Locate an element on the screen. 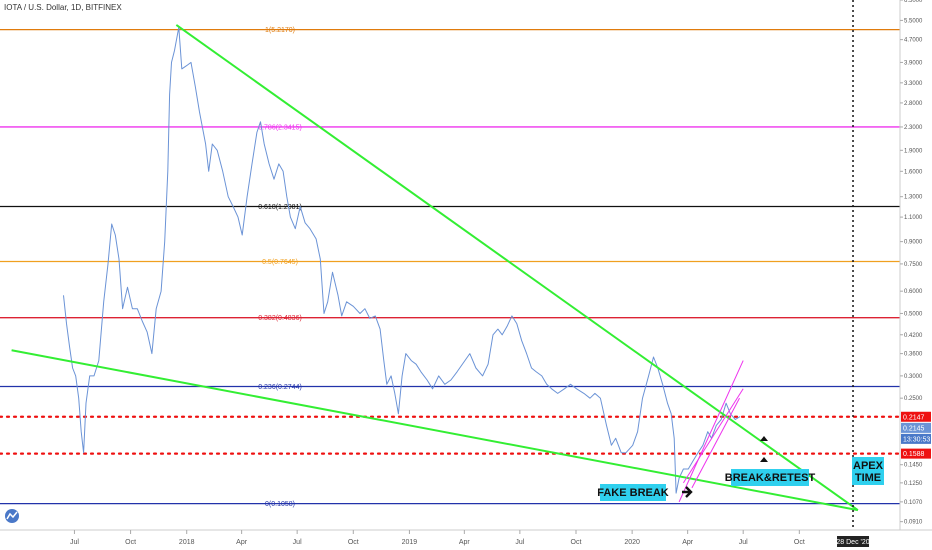 The height and width of the screenshot is (550, 932). price-tag-upper-text: 0.2147 is located at coordinates (914, 417).